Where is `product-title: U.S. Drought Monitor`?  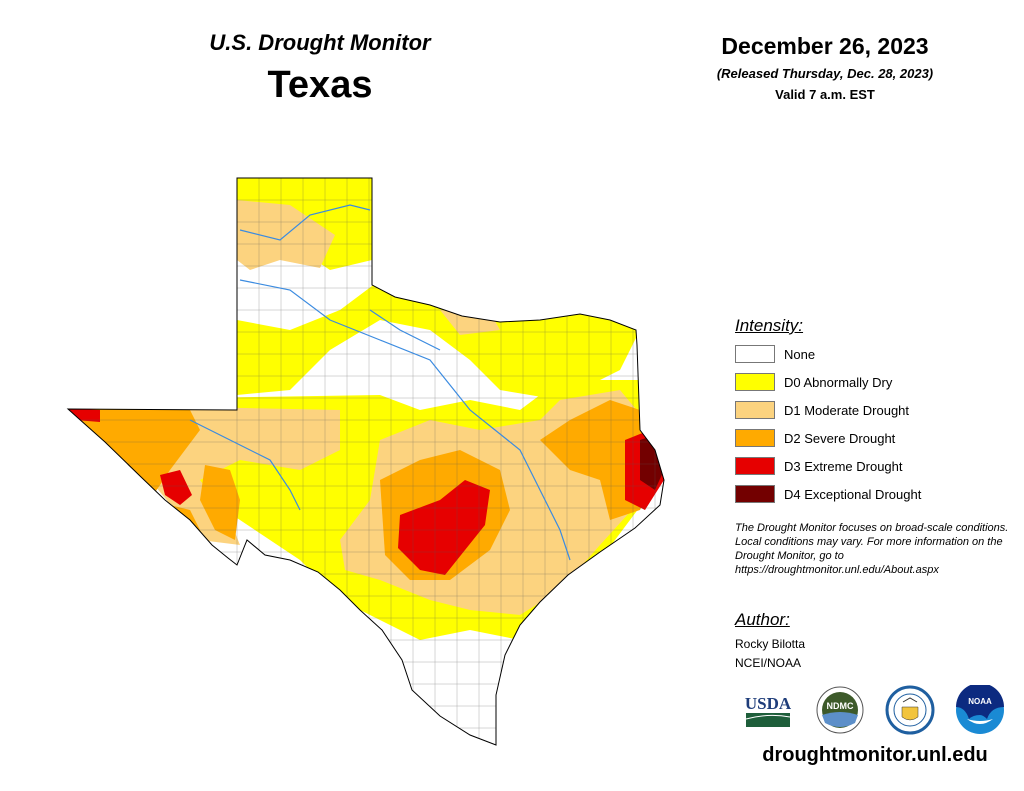
product-title: U.S. Drought Monitor is located at coordinates (320, 42).